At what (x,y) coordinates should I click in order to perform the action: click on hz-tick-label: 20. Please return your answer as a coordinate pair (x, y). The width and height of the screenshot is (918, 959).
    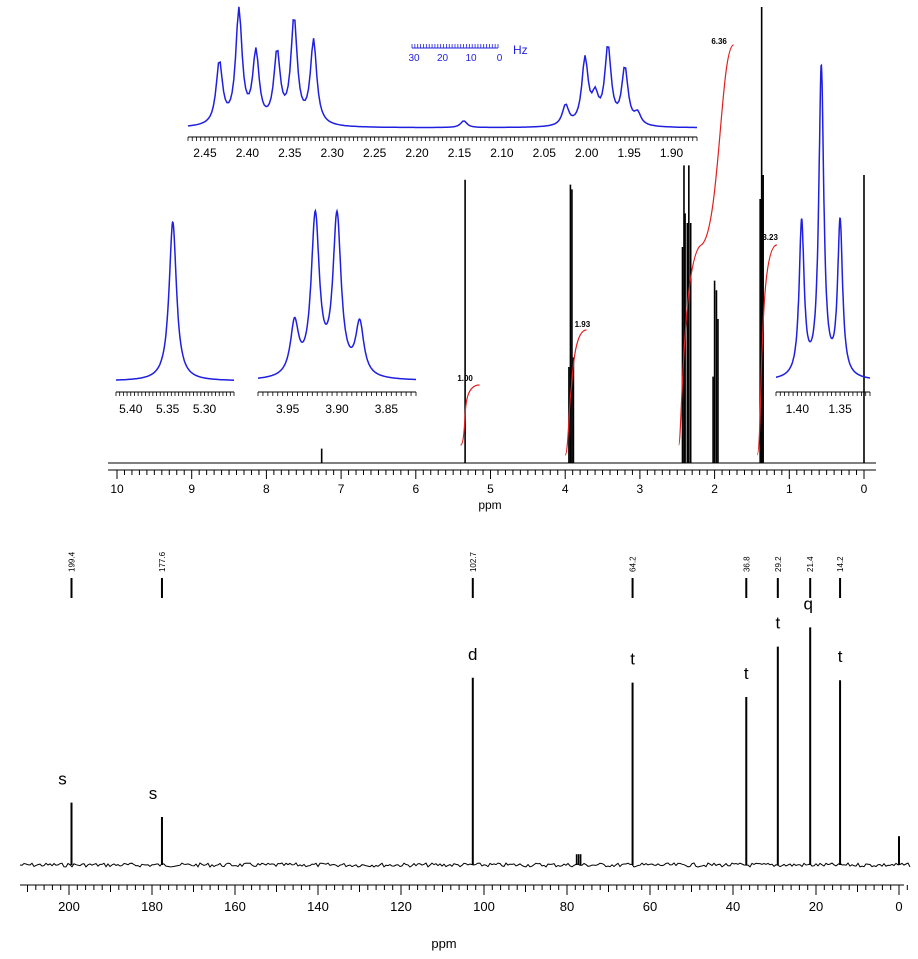
    Looking at the image, I should click on (443, 58).